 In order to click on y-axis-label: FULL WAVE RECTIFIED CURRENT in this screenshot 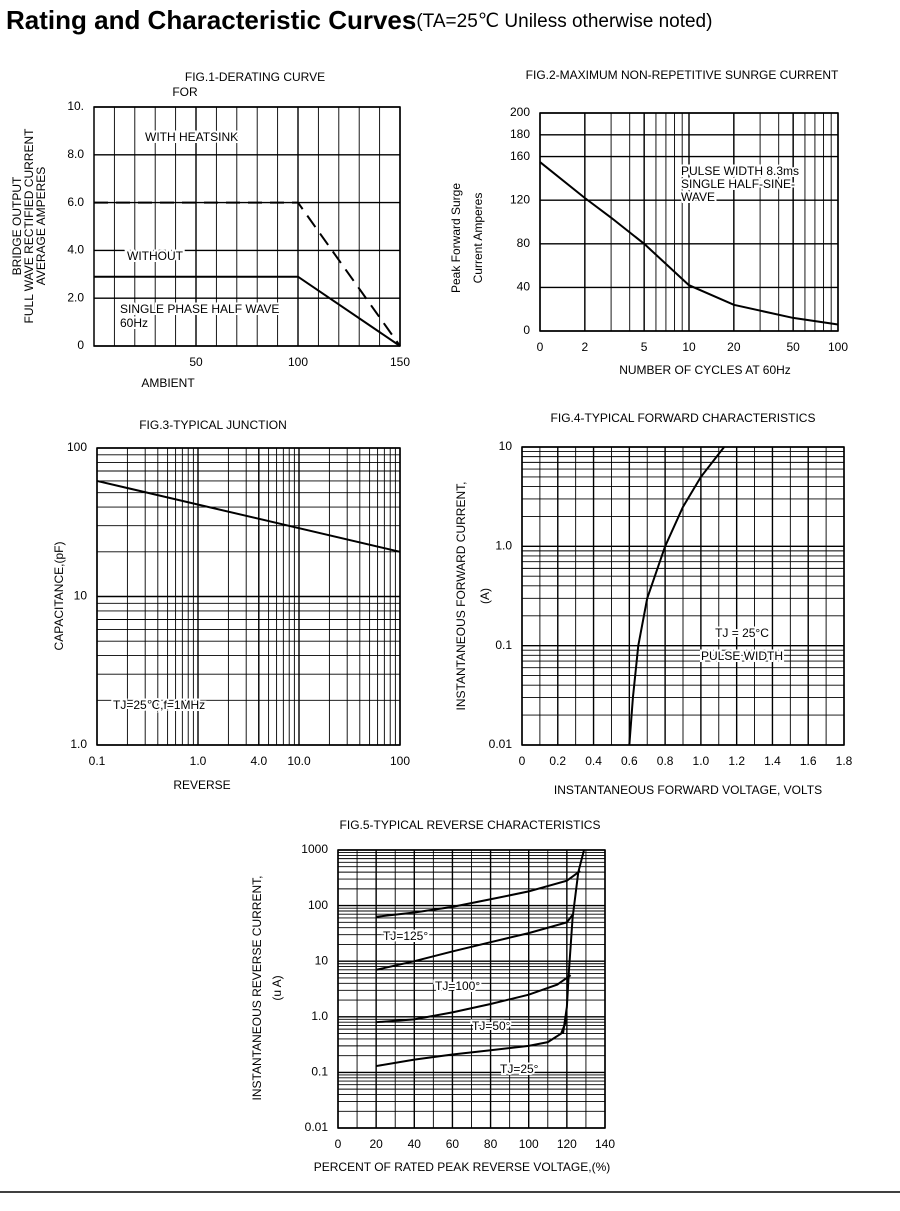, I will do `click(29, 226)`.